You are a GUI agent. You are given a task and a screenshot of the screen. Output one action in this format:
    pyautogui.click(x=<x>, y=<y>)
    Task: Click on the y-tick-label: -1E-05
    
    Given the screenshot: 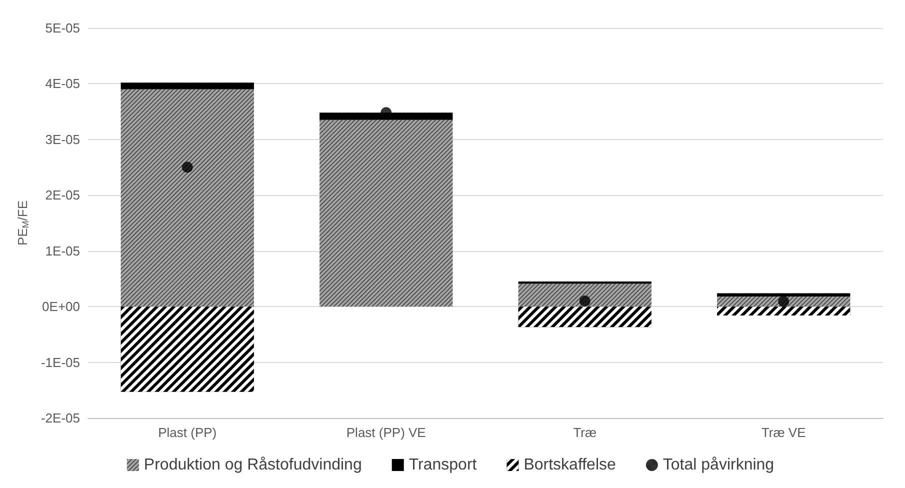 What is the action you would take?
    pyautogui.click(x=60, y=362)
    